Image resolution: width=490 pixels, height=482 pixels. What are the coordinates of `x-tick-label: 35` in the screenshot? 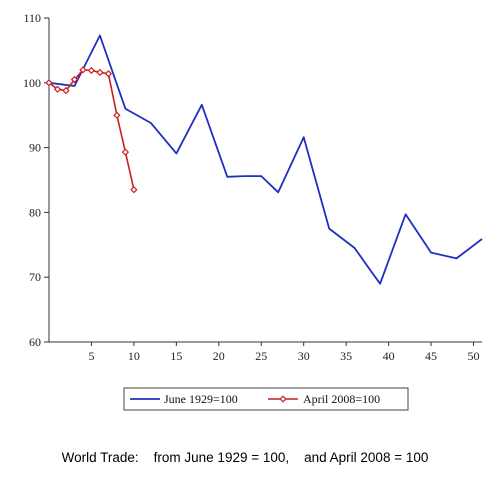 It's located at (346, 356).